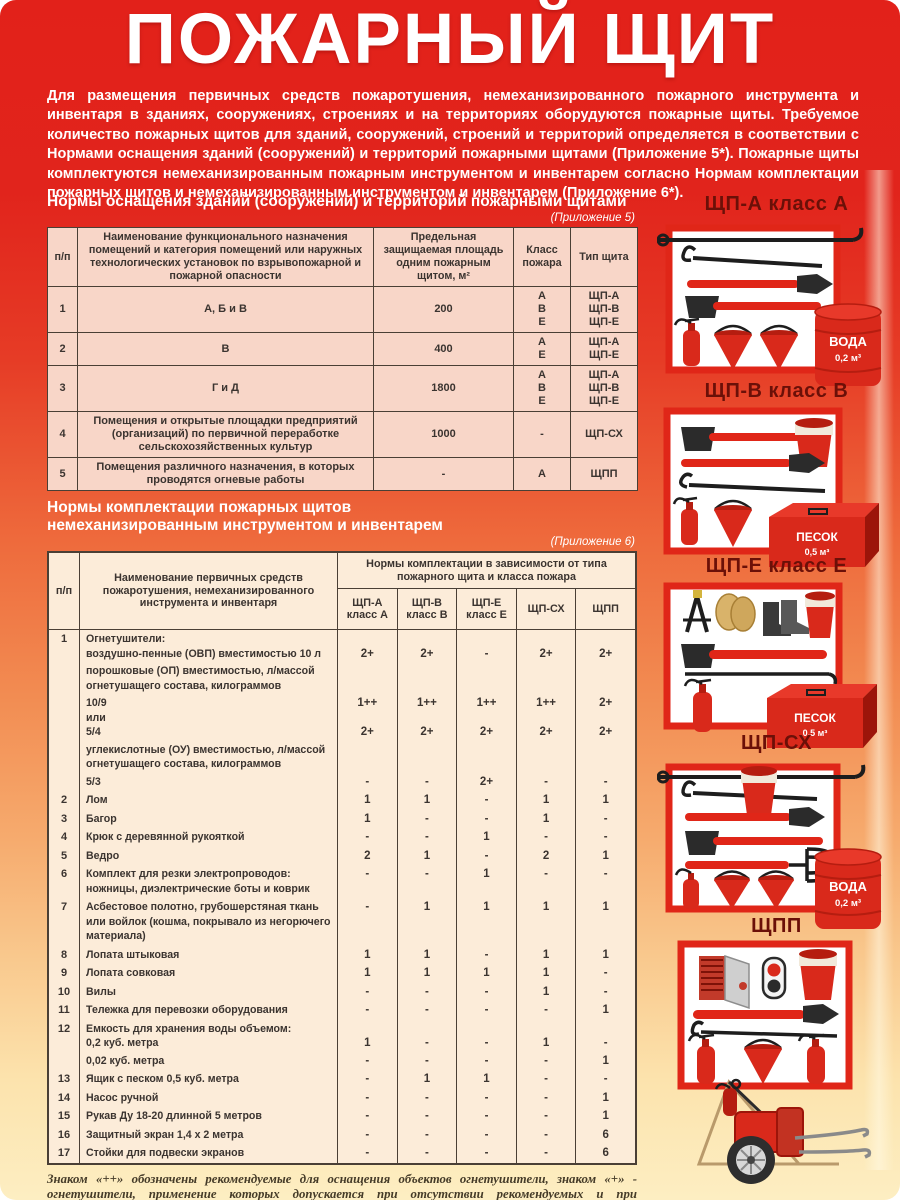 This screenshot has height=1200, width=900. What do you see at coordinates (367, 710) in the screenshot?
I see `item-count-cell: 2+ 1++ 2+ -` at bounding box center [367, 710].